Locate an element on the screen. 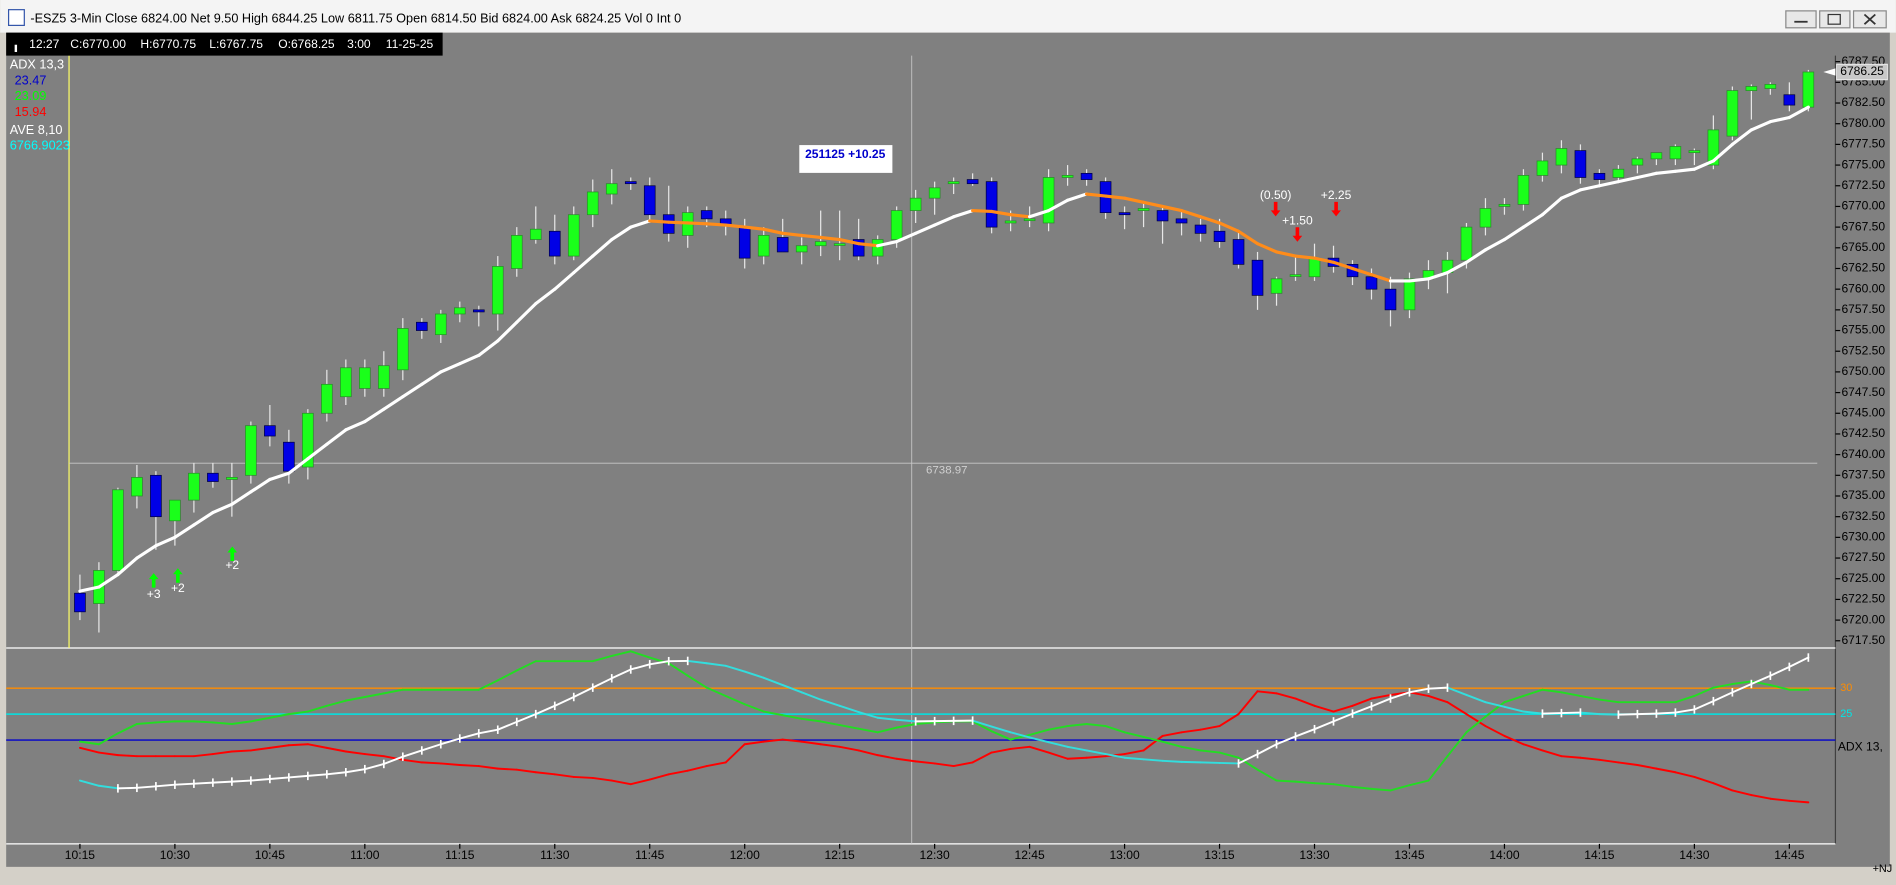  price-tick-label: 6752.50 is located at coordinates (1863, 350).